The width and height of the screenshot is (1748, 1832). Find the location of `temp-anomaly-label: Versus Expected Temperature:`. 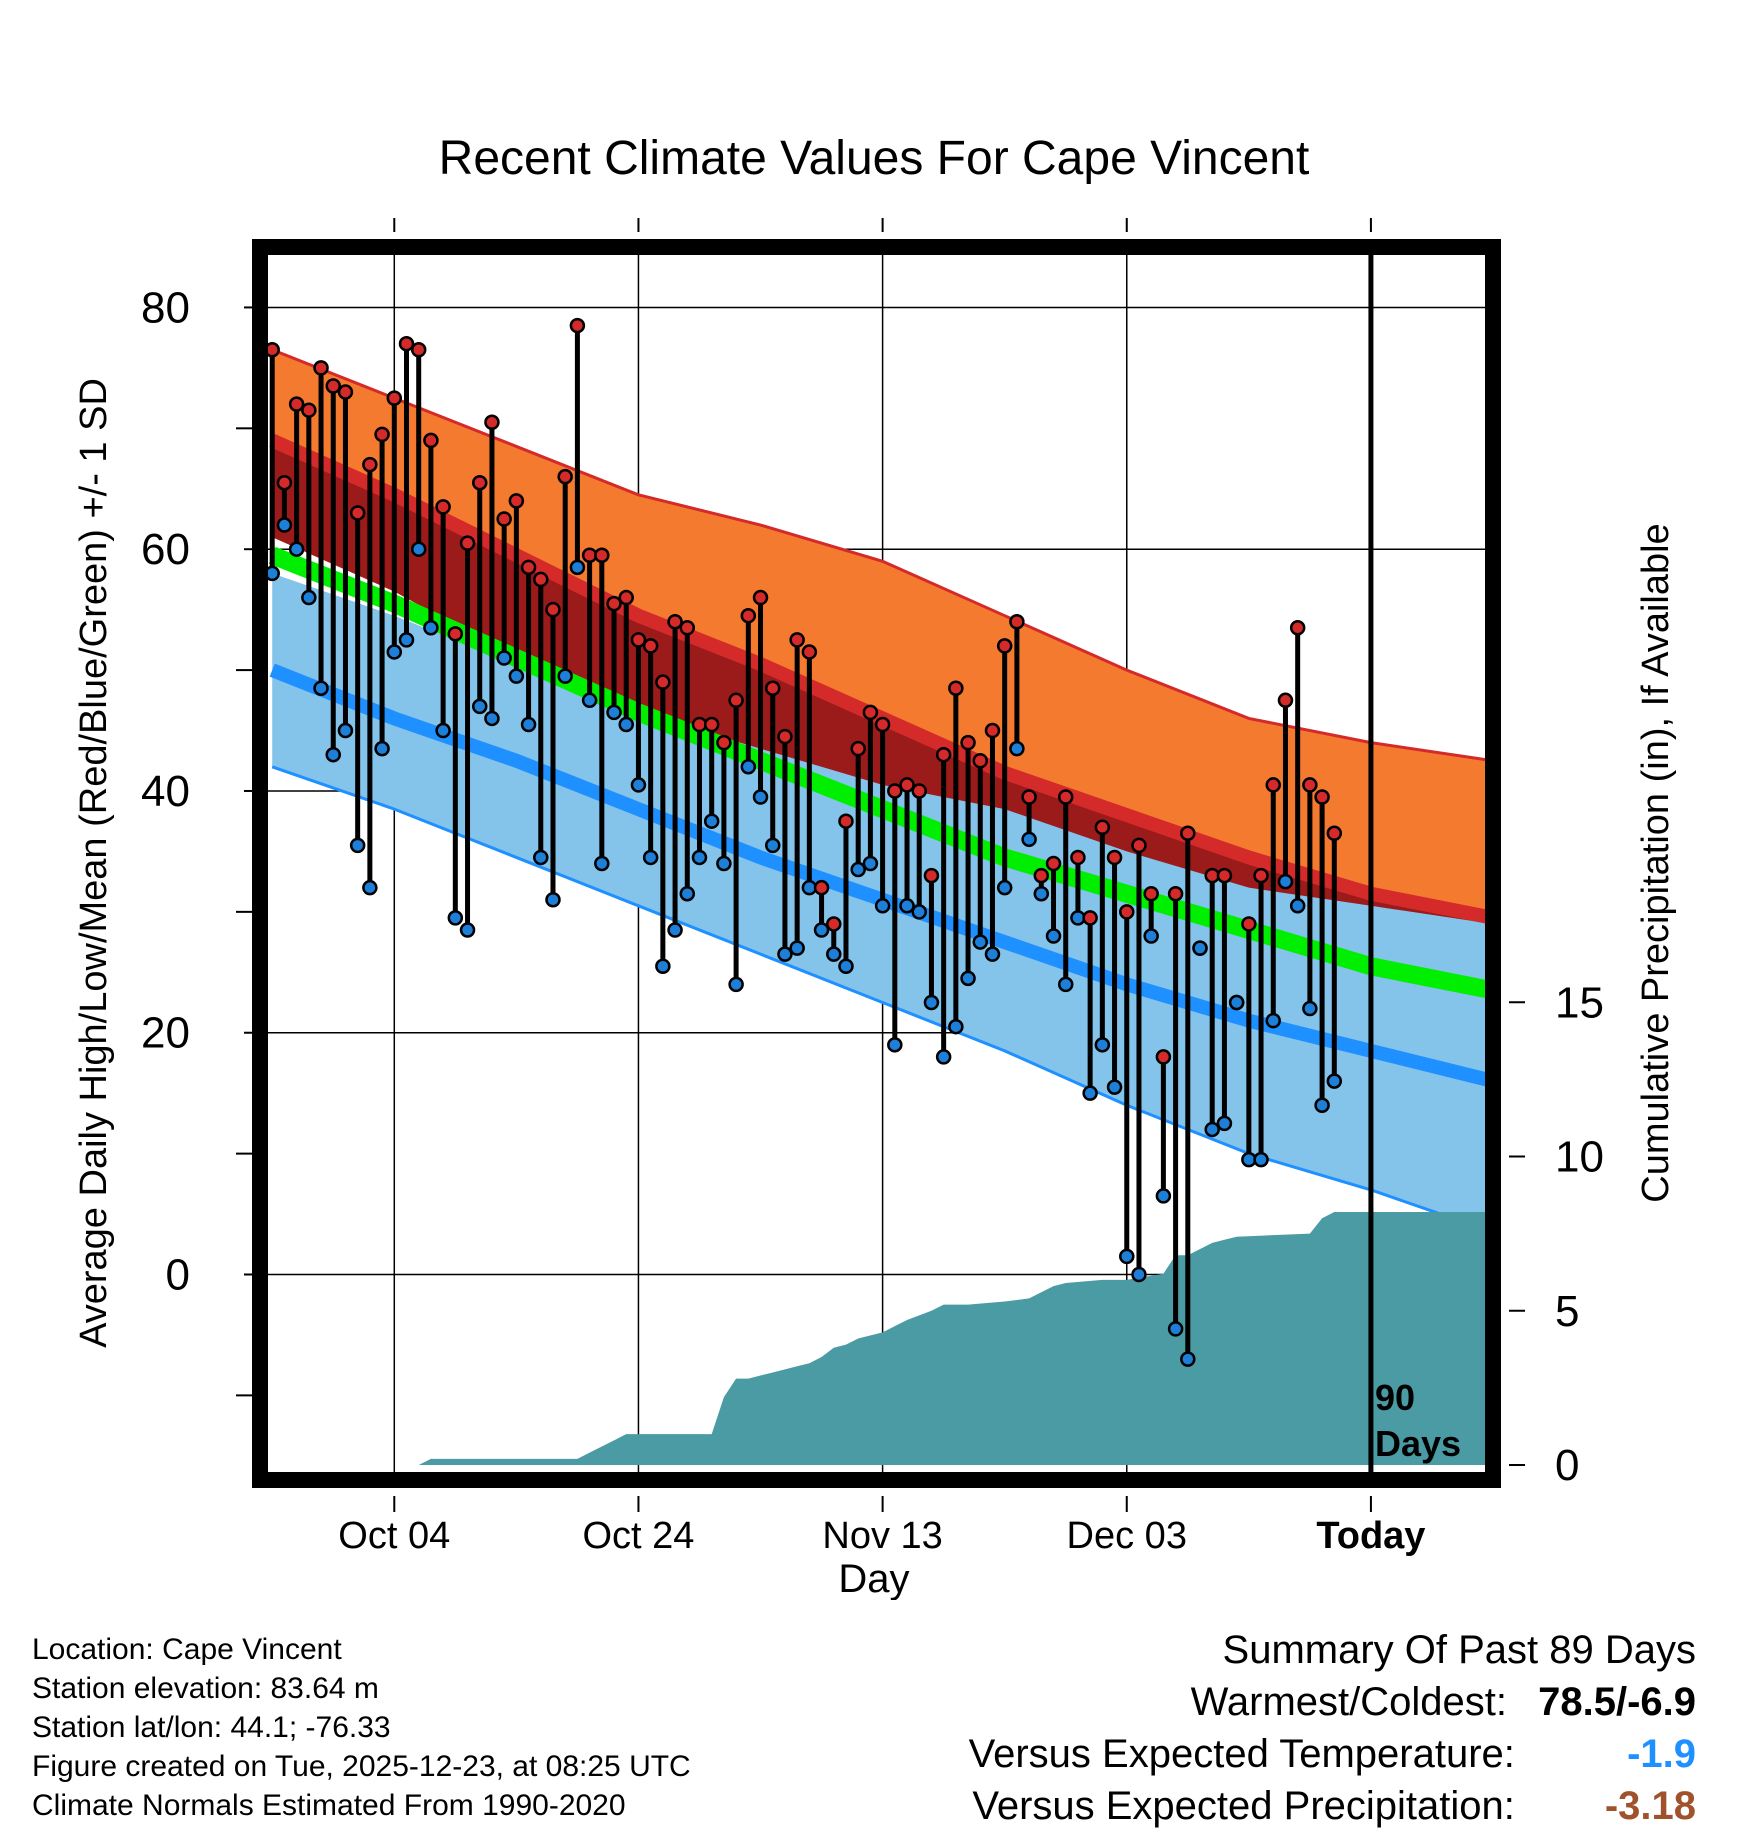

temp-anomaly-label: Versus Expected Temperature: is located at coordinates (1241, 1754).